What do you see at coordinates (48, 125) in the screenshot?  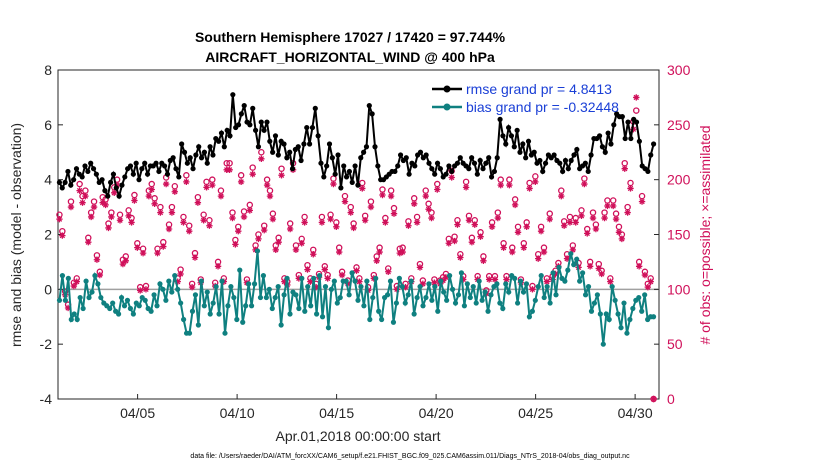 I see `y-tick-label: 6` at bounding box center [48, 125].